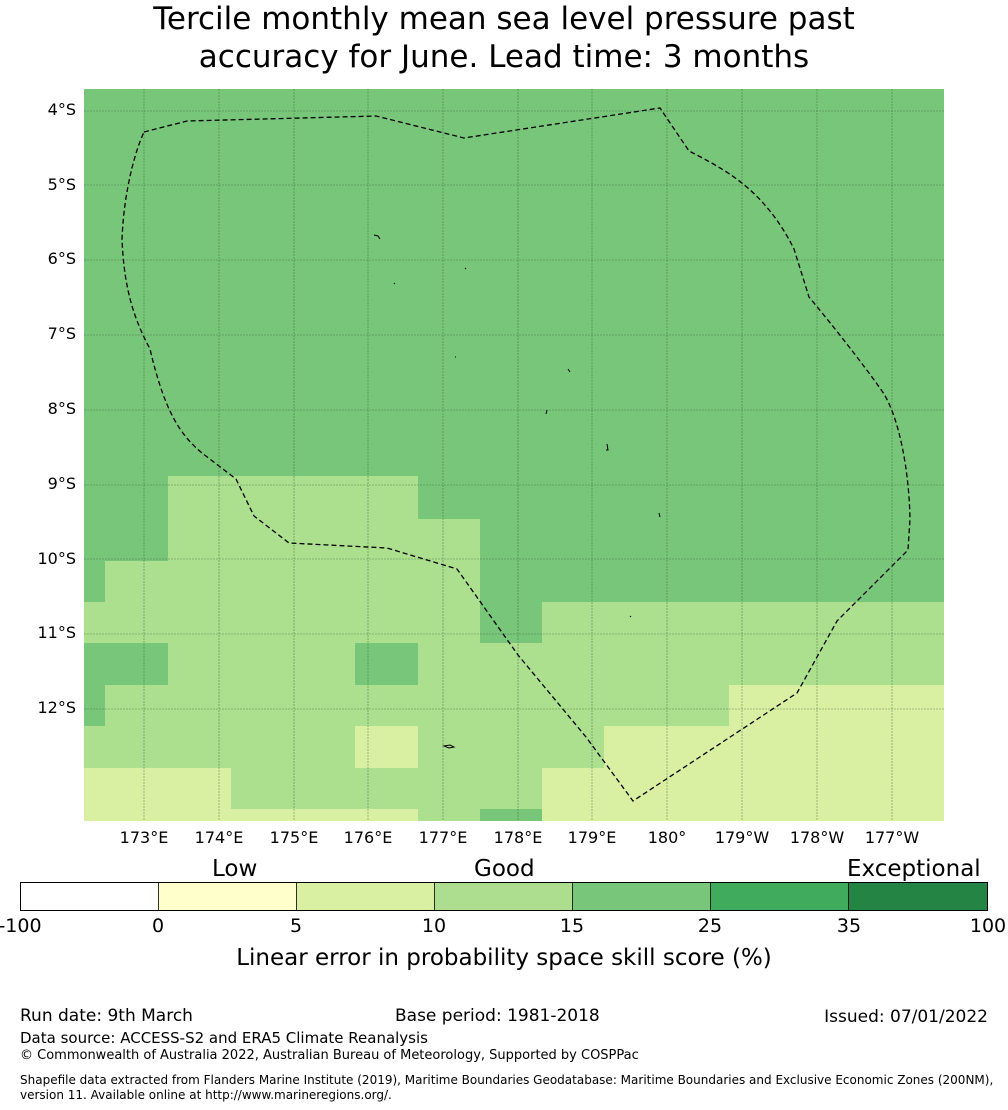 The image size is (1008, 1110). I want to click on category-low: Low, so click(235, 869).